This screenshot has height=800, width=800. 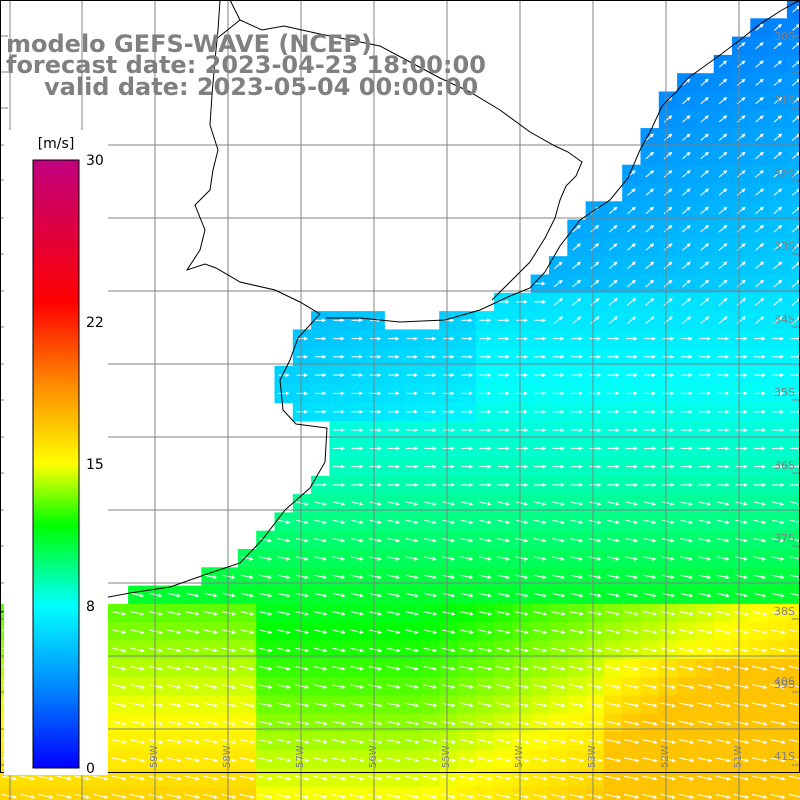 What do you see at coordinates (784, 392) in the screenshot?
I see `latitude-label: 35S` at bounding box center [784, 392].